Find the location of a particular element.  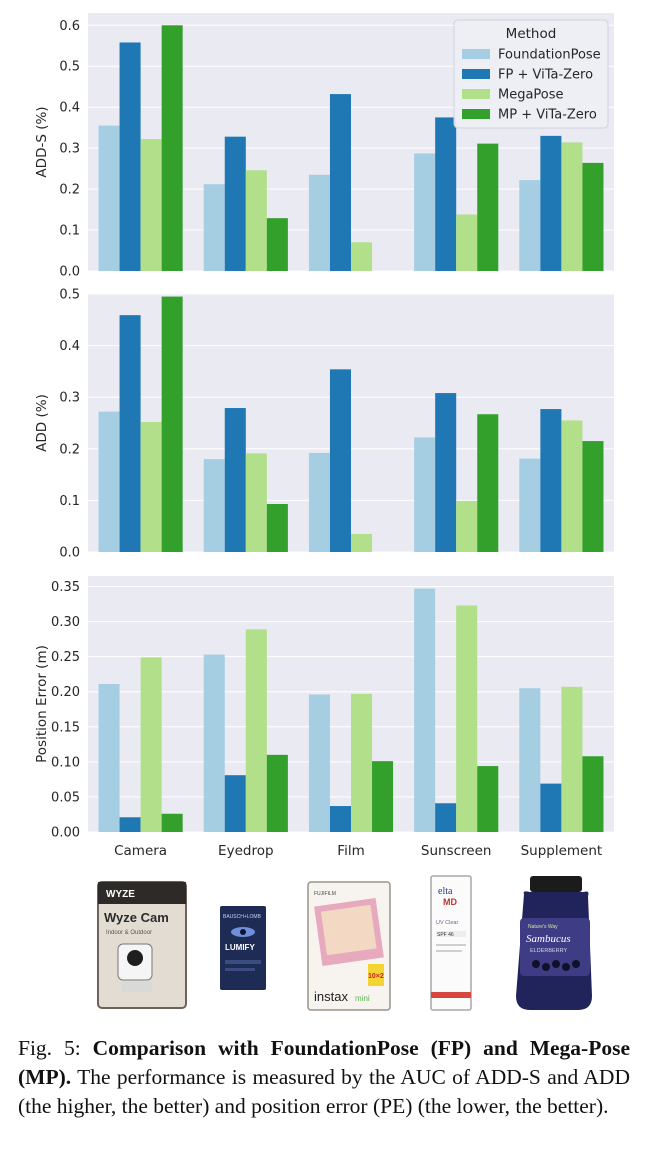

legend-box is located at coordinates (531, 74).